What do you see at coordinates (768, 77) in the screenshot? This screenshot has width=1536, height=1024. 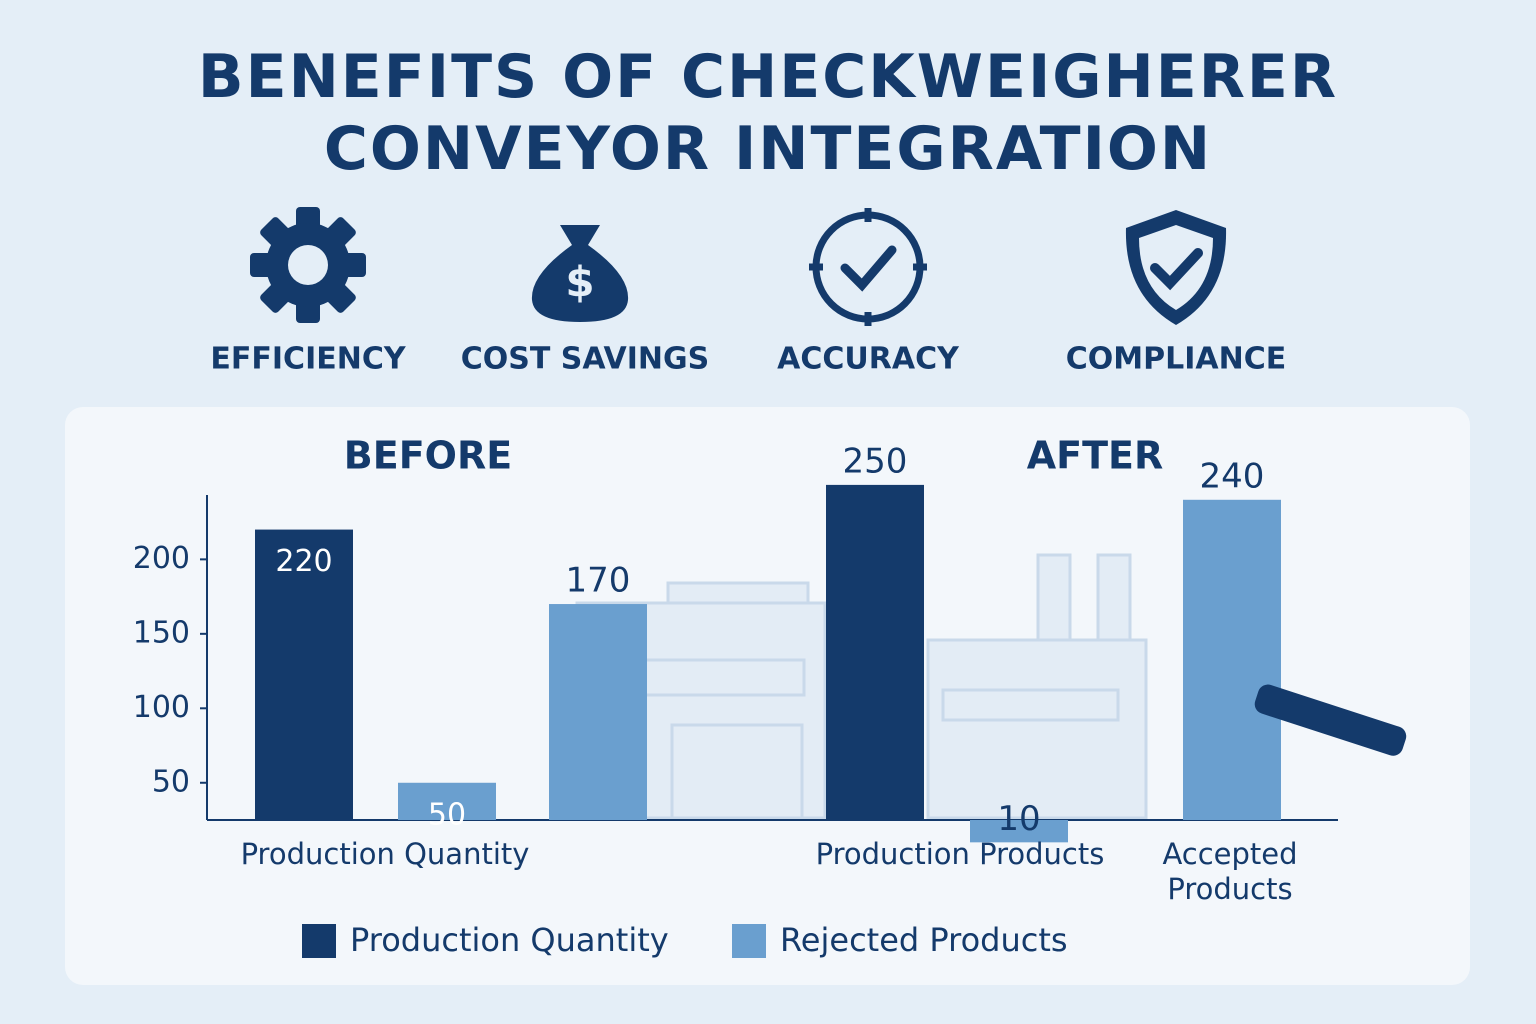 I see `title-line: BENEFITS OF CHECKWEIGHERER` at bounding box center [768, 77].